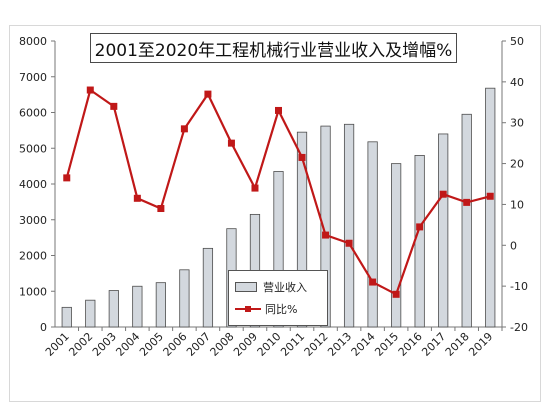 This screenshot has width=550, height=413. I want to click on legend-swatch-bar, so click(246, 287).